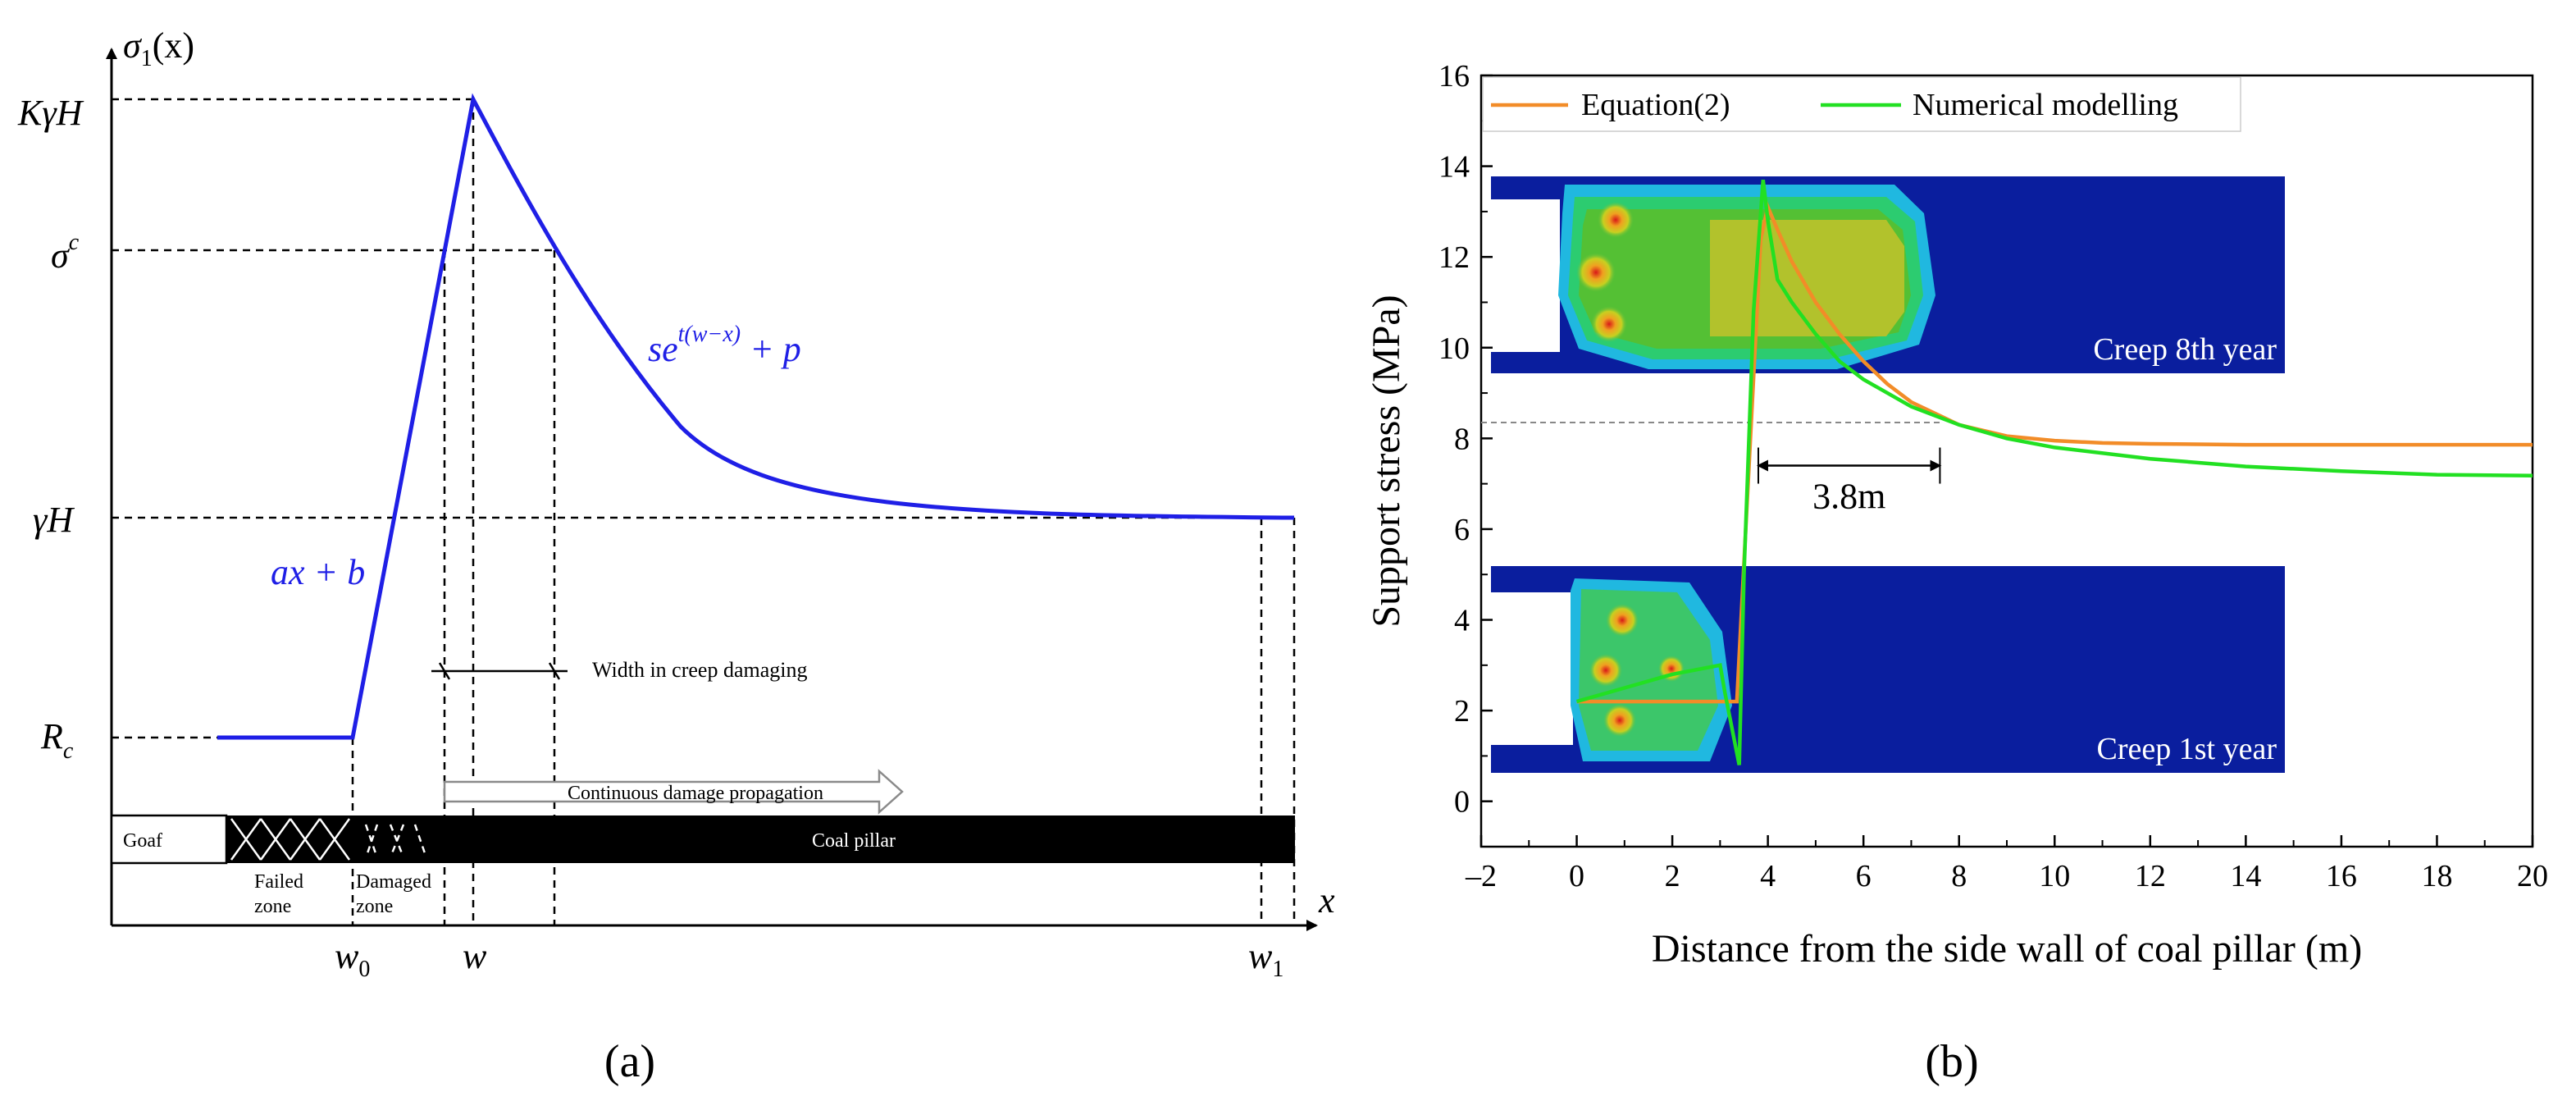  I want to click on legend: Equation(2) Numerical modelling, so click(1861, 104).